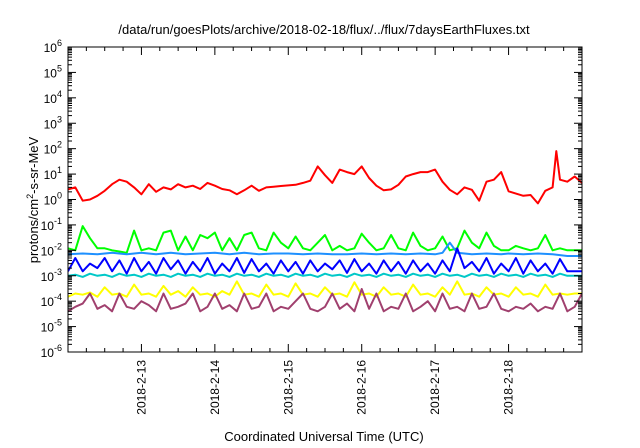  I want to click on y-tick-label: 10², so click(53, 148).